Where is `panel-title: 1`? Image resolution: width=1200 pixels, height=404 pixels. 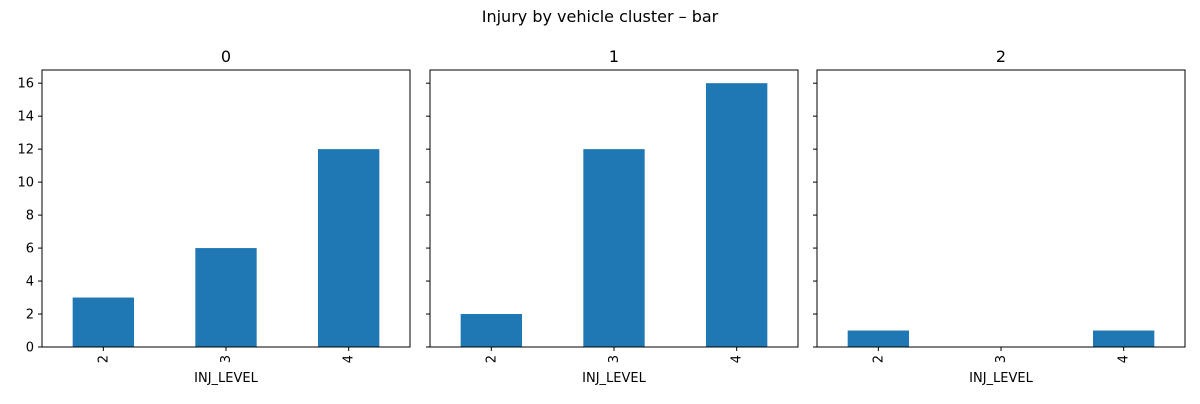 panel-title: 1 is located at coordinates (614, 56).